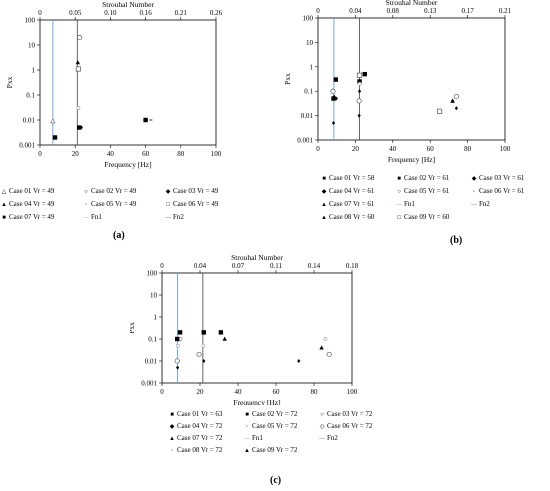 The width and height of the screenshot is (550, 491). I want to click on legend-item: ◇ Case 06 Vr = 72, so click(345, 427).